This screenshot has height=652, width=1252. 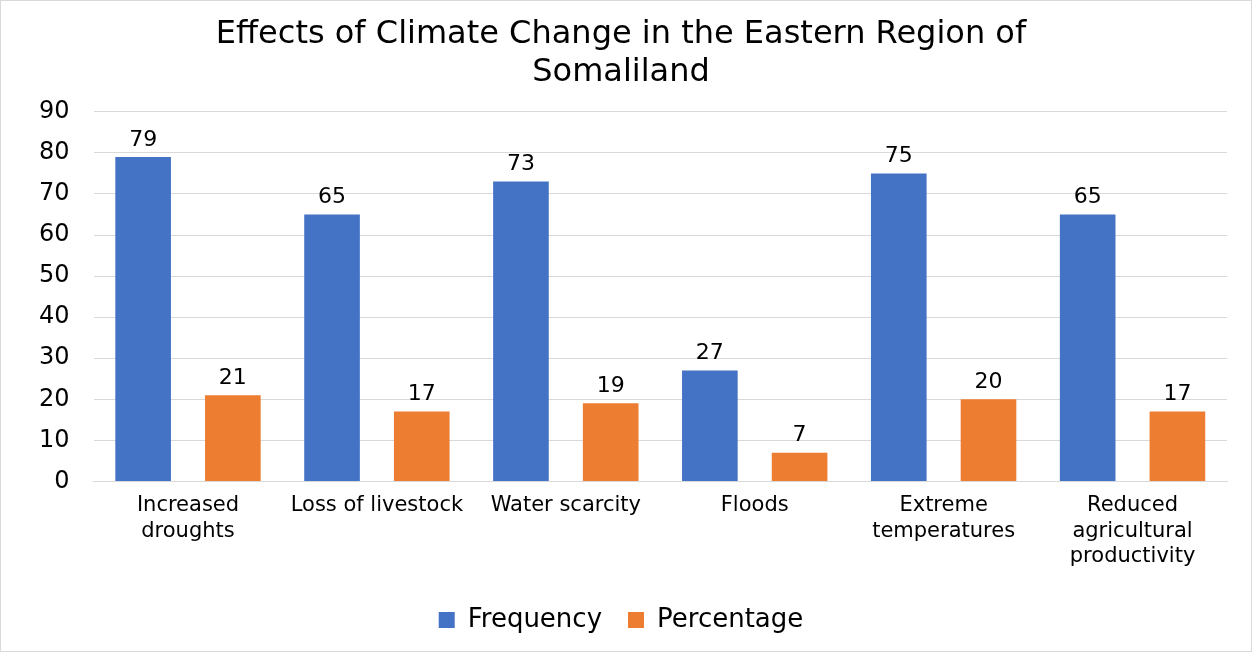 What do you see at coordinates (62, 479) in the screenshot?
I see `y-tick-label: 0` at bounding box center [62, 479].